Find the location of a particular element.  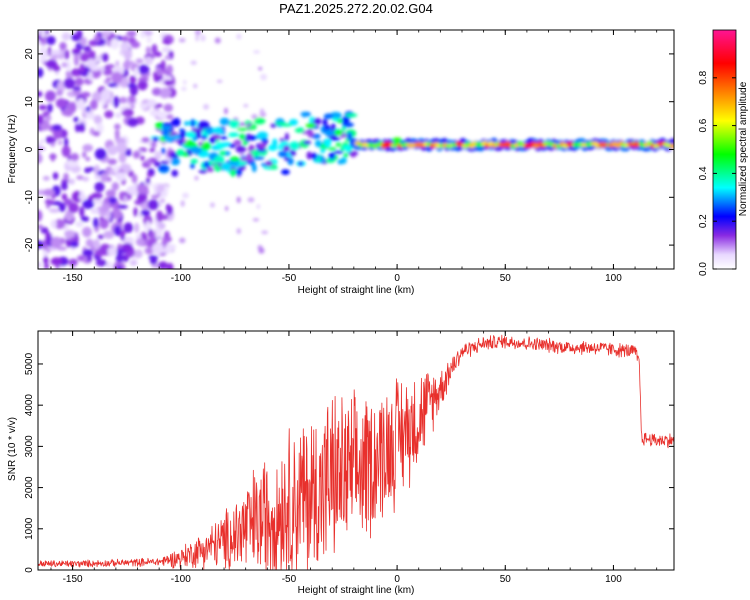

x-tick-label: 100 is located at coordinates (613, 278).